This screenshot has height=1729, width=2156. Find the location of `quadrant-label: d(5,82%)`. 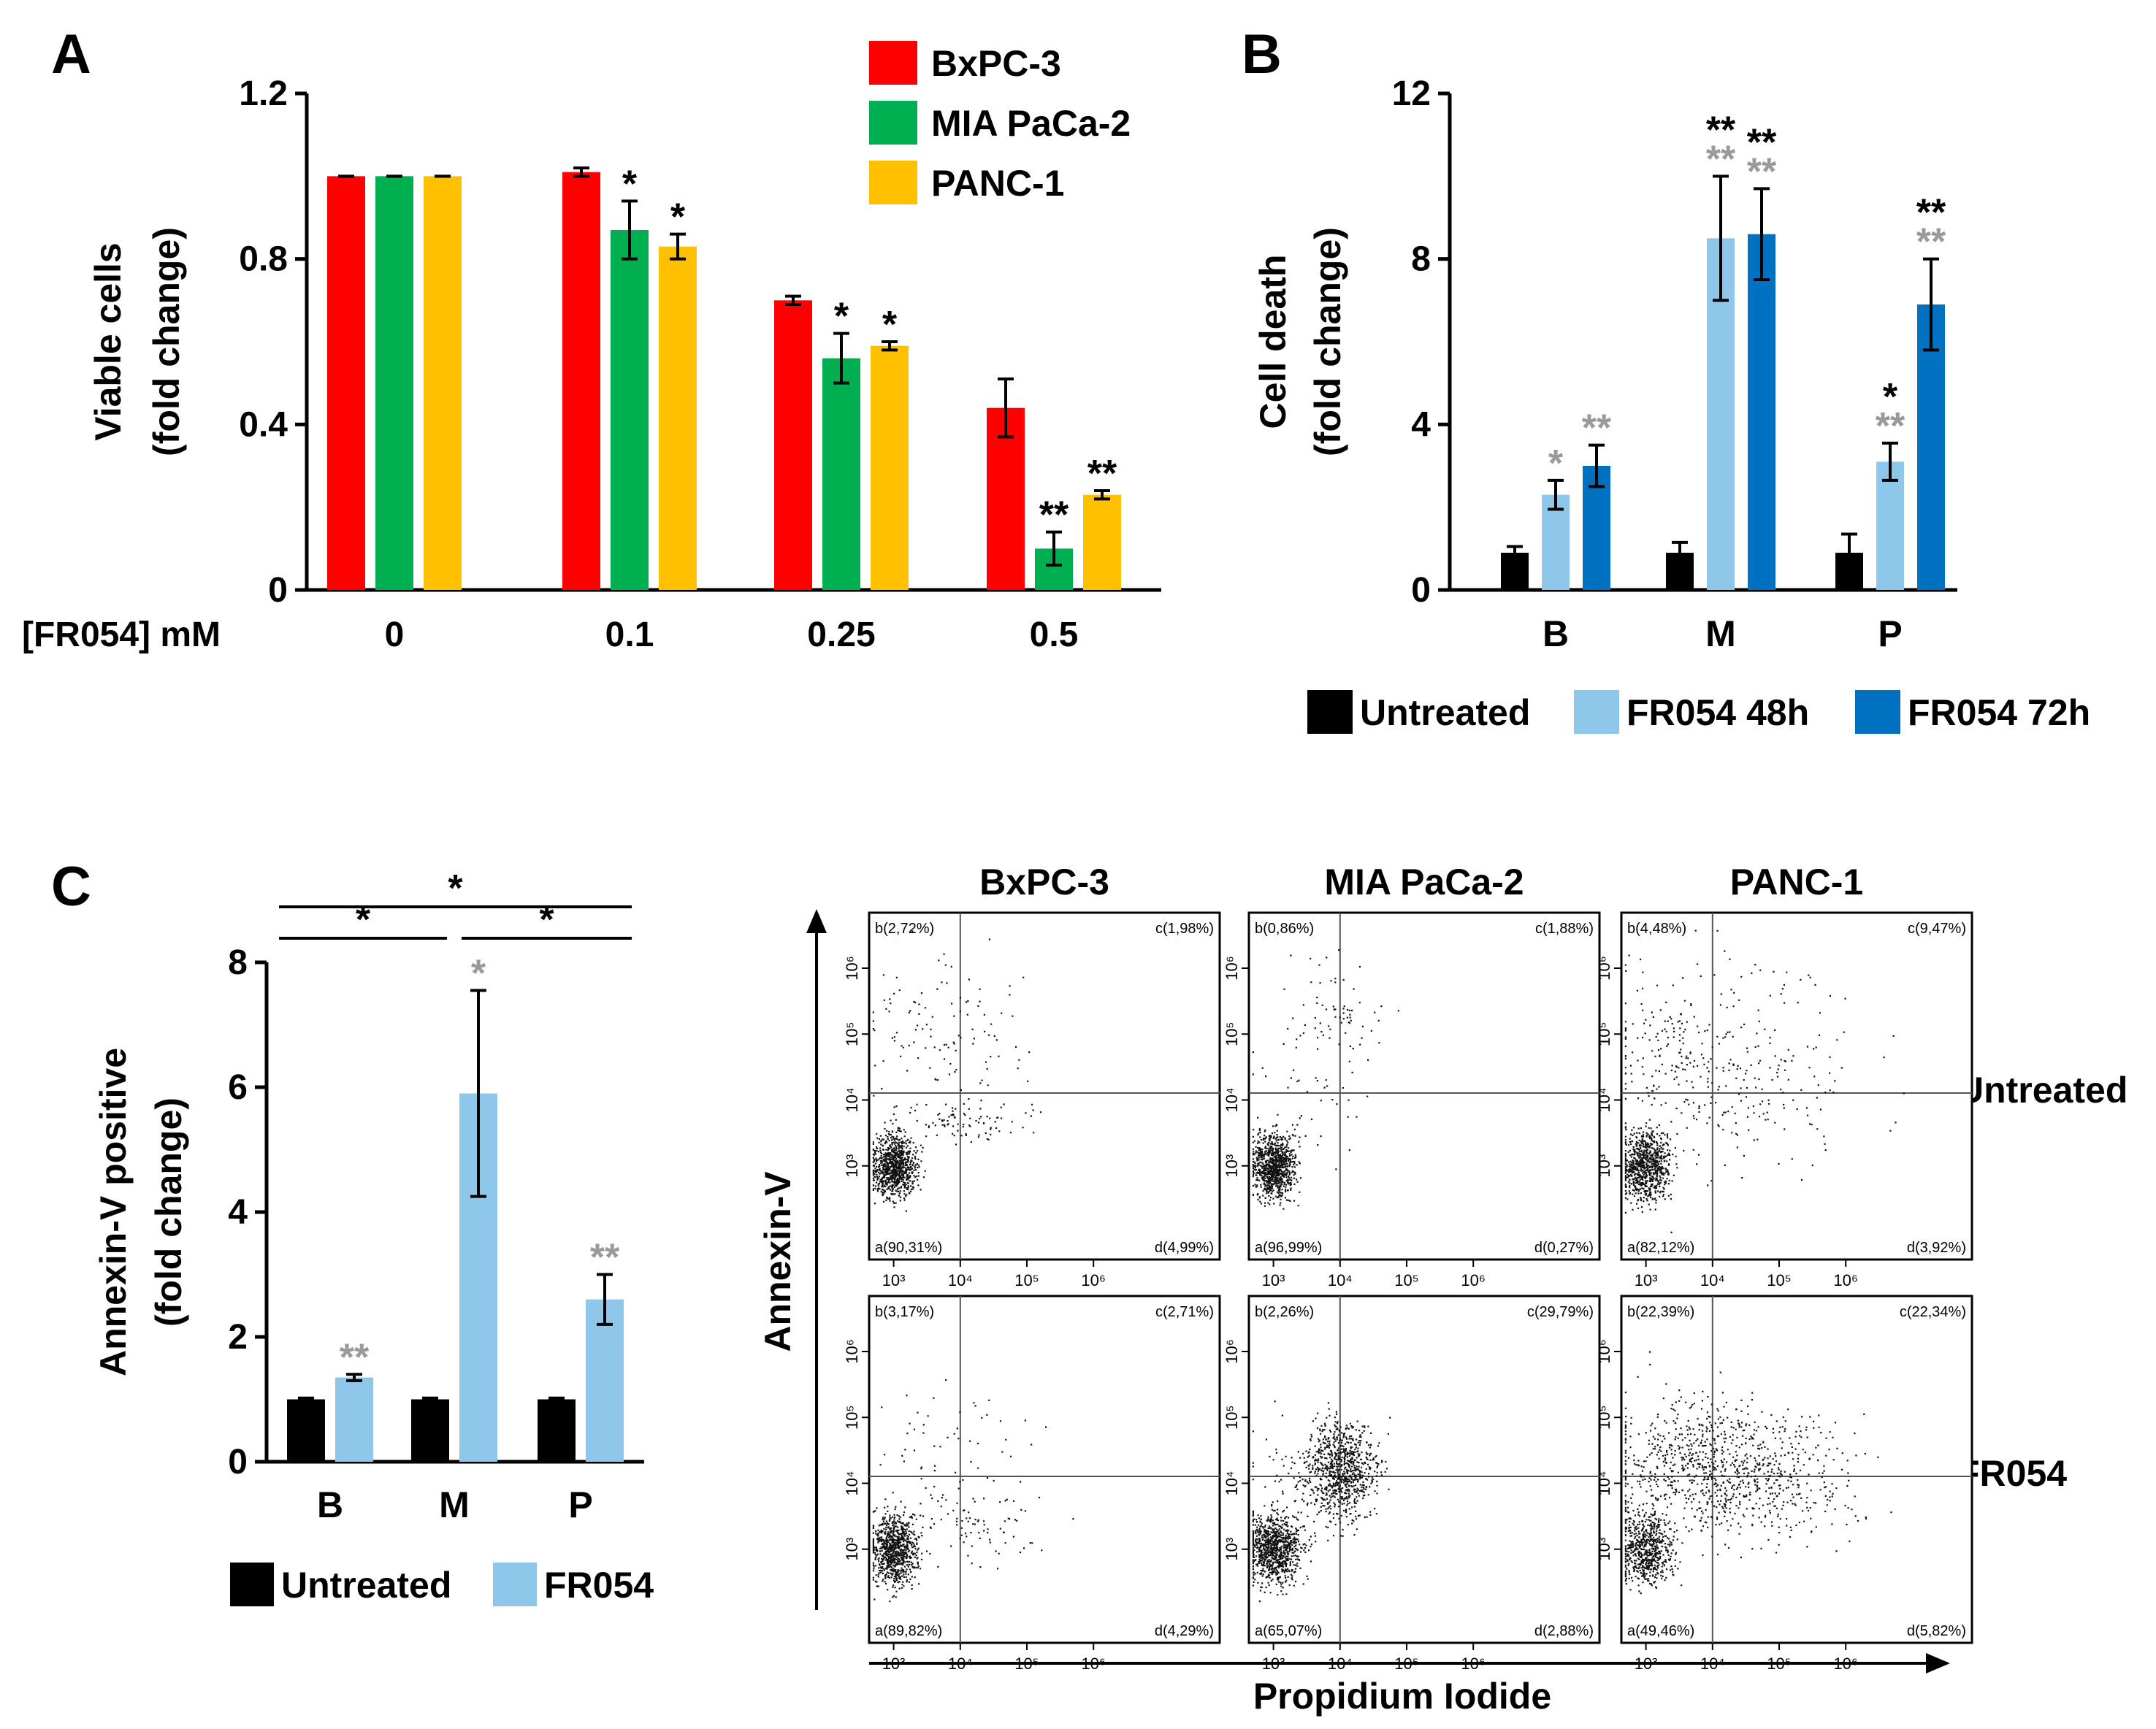

quadrant-label: d(5,82%) is located at coordinates (1937, 1631).